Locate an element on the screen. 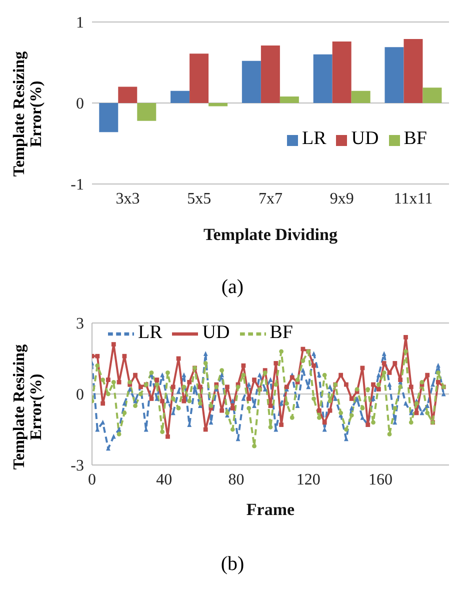 The width and height of the screenshot is (465, 596). x-tick-label: 80 is located at coordinates (236, 479).